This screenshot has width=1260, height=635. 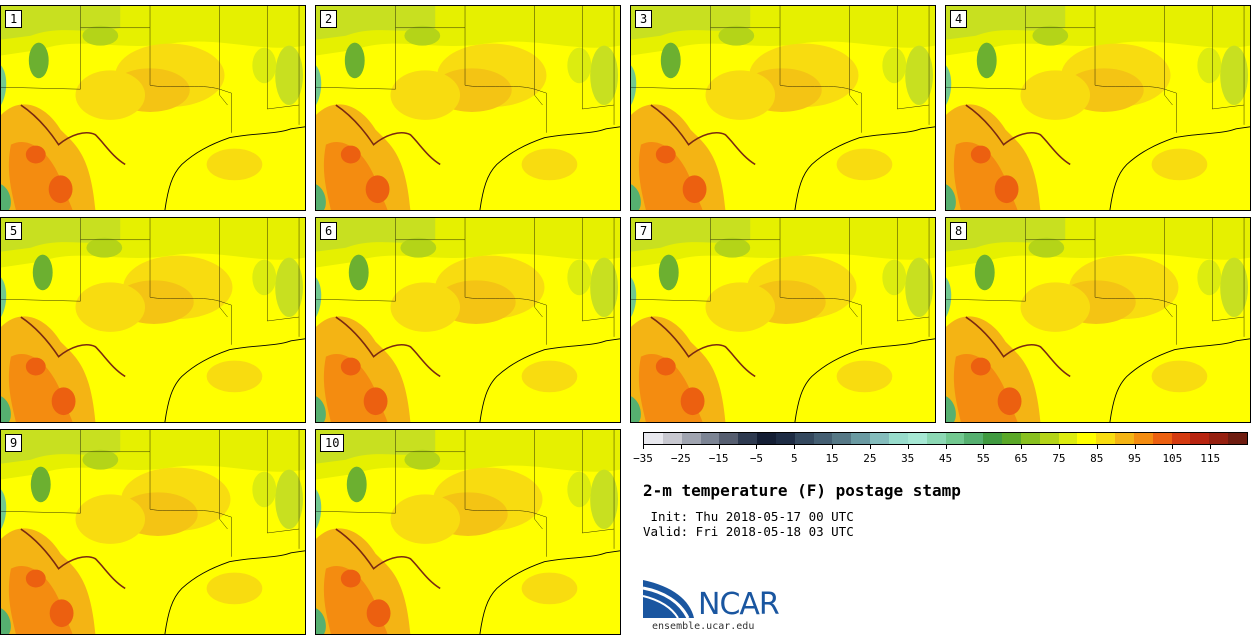 I want to click on colorbar-tick-label: 105, so click(x=1172, y=458).